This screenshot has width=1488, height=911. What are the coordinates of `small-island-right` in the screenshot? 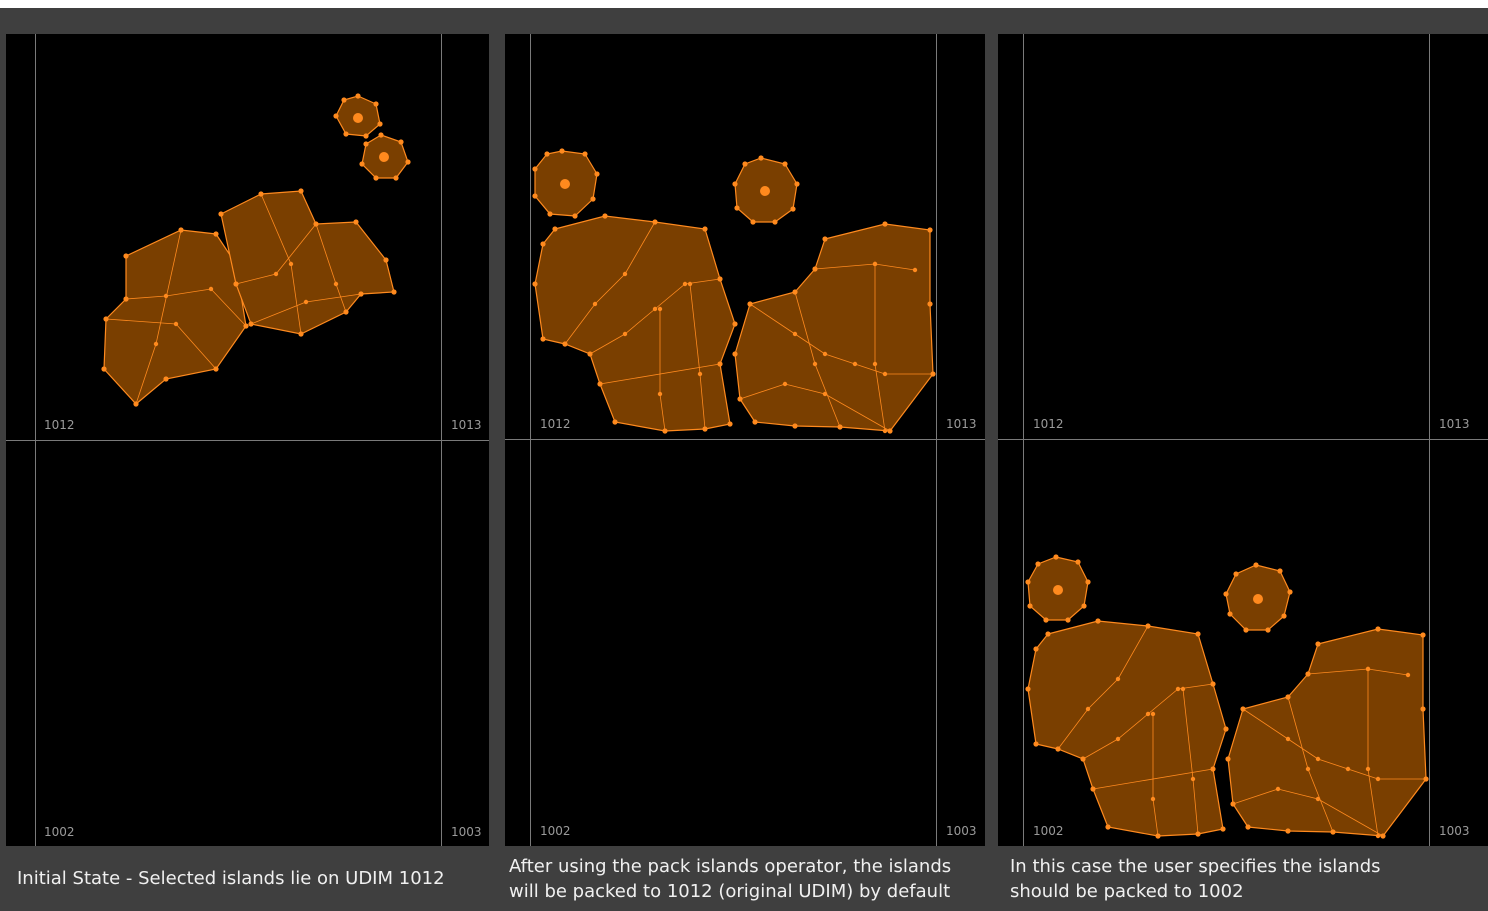 It's located at (1258, 597).